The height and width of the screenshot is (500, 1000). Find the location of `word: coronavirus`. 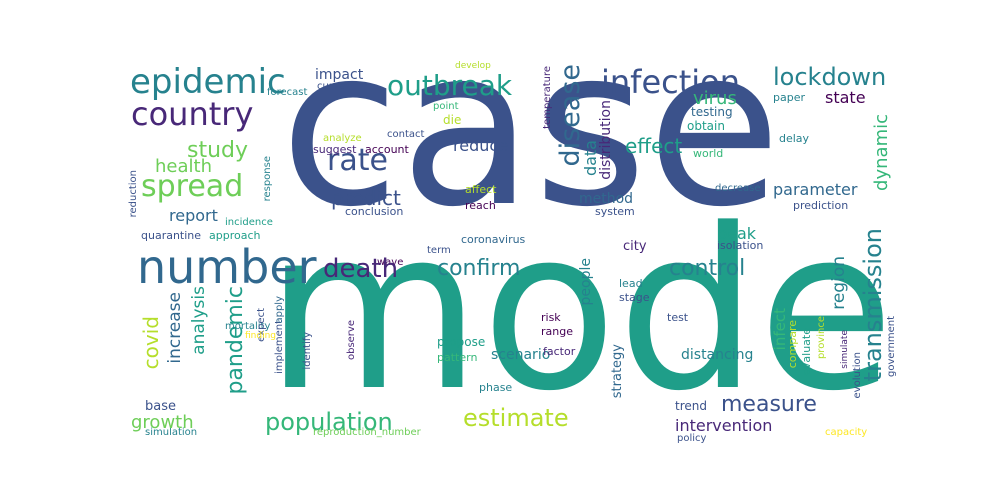

word: coronavirus is located at coordinates (493, 239).